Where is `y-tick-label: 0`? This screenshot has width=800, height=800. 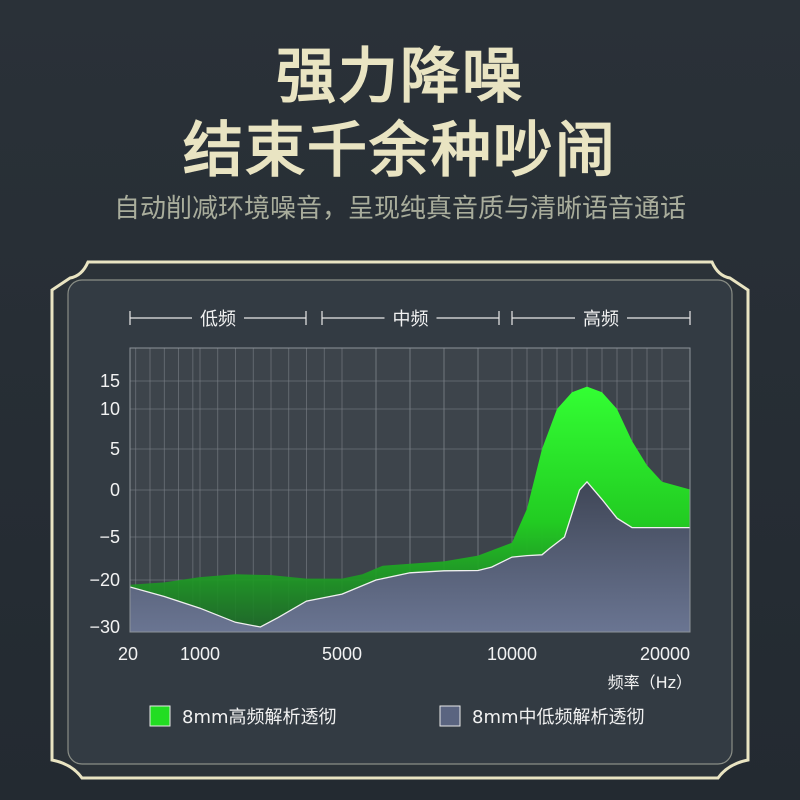 y-tick-label: 0 is located at coordinates (115, 490).